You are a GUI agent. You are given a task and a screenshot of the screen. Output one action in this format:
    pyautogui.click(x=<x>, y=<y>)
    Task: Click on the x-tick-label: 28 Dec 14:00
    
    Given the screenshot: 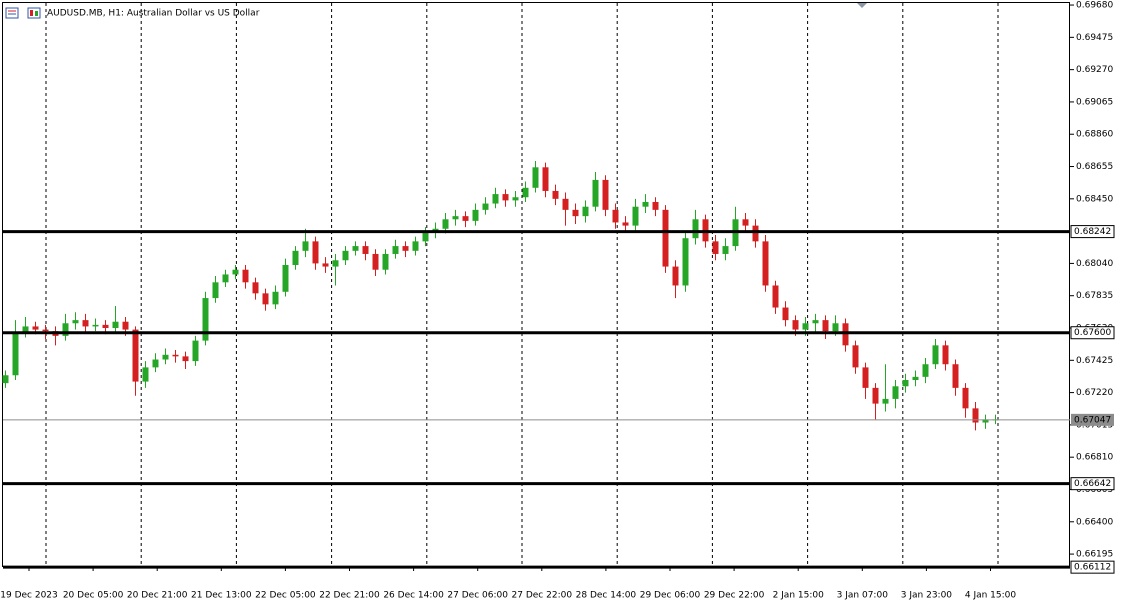 What is the action you would take?
    pyautogui.click(x=606, y=596)
    